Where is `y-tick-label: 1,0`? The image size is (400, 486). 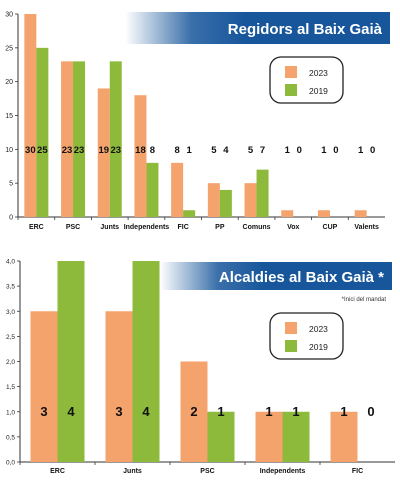 y-tick-label: 1,0 is located at coordinates (10, 412).